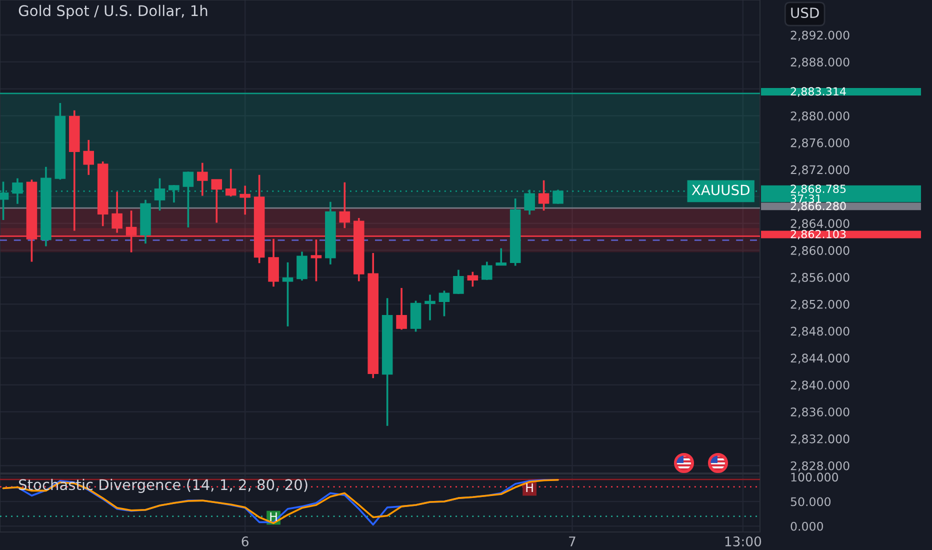 The width and height of the screenshot is (932, 550). I want to click on ref-line-label: 2,866.280, so click(818, 207).